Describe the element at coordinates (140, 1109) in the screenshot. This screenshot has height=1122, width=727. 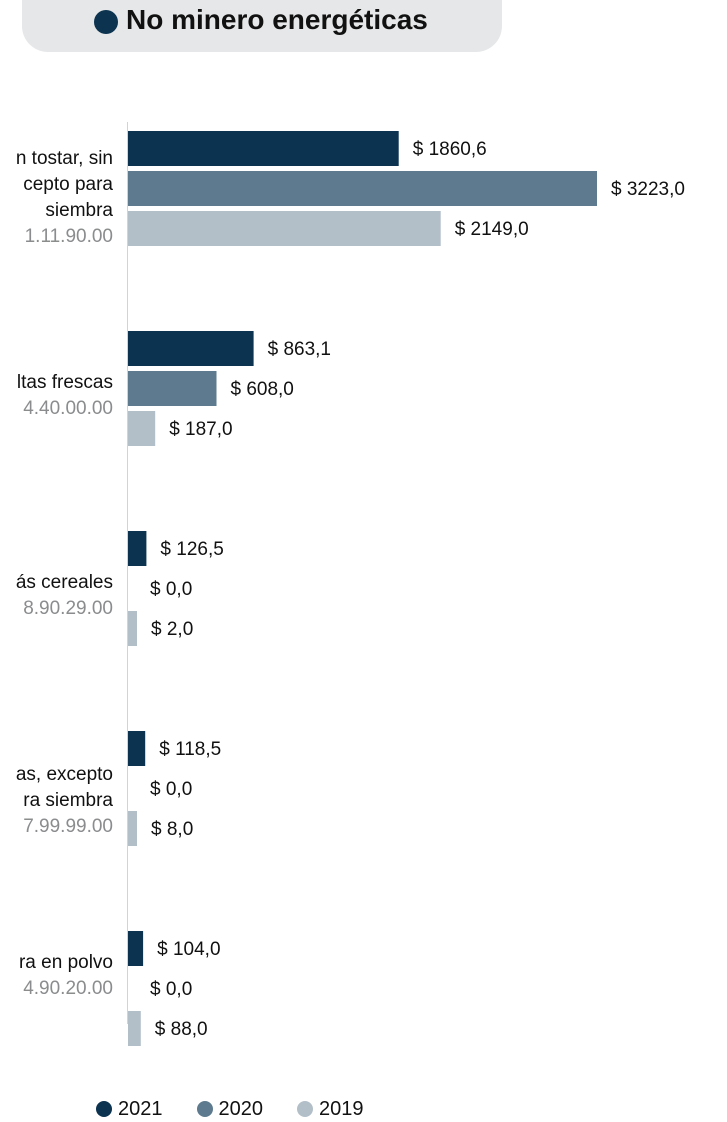
I see `legend-label: 2021` at that location.